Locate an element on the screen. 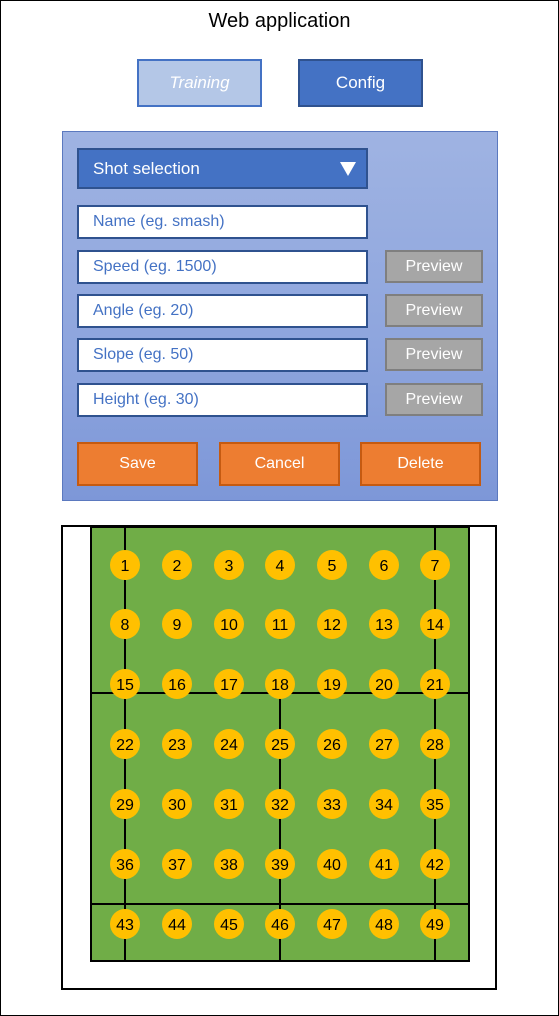  zone-label: 36 is located at coordinates (125, 865).